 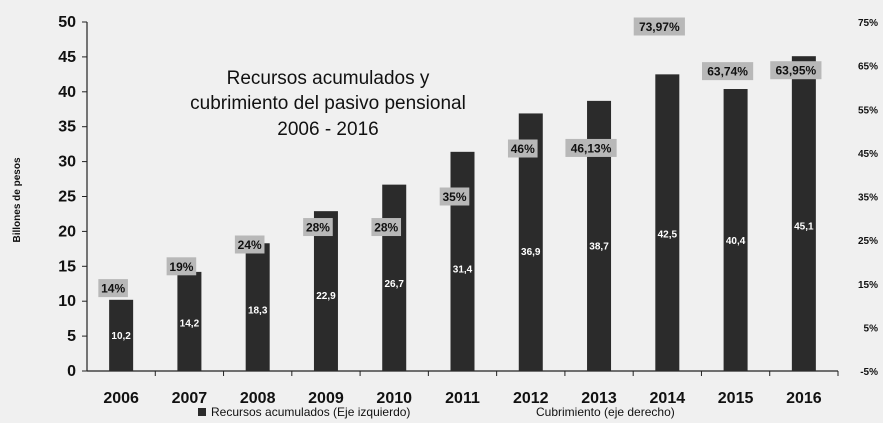 I want to click on bar-2015, so click(x=735, y=230).